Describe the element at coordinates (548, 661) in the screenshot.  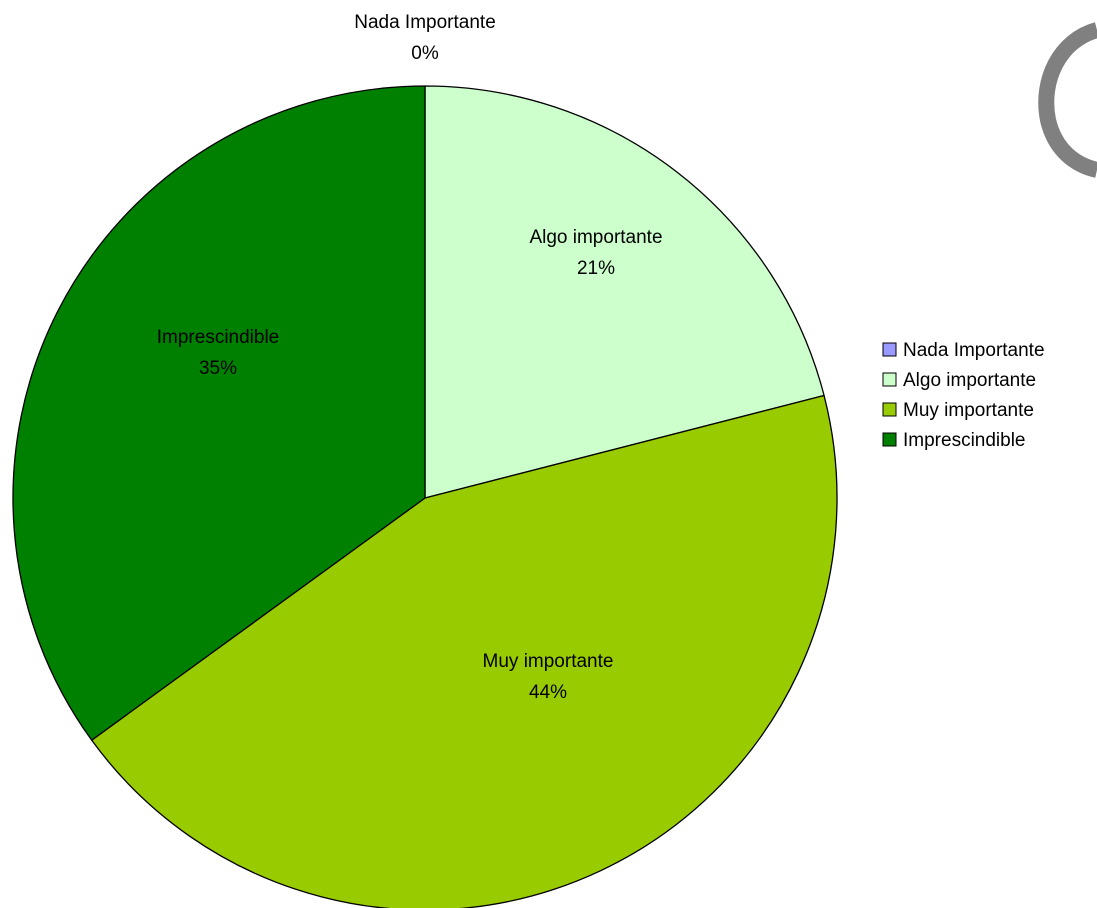
I see `slice-label-category: Muy importante` at that location.